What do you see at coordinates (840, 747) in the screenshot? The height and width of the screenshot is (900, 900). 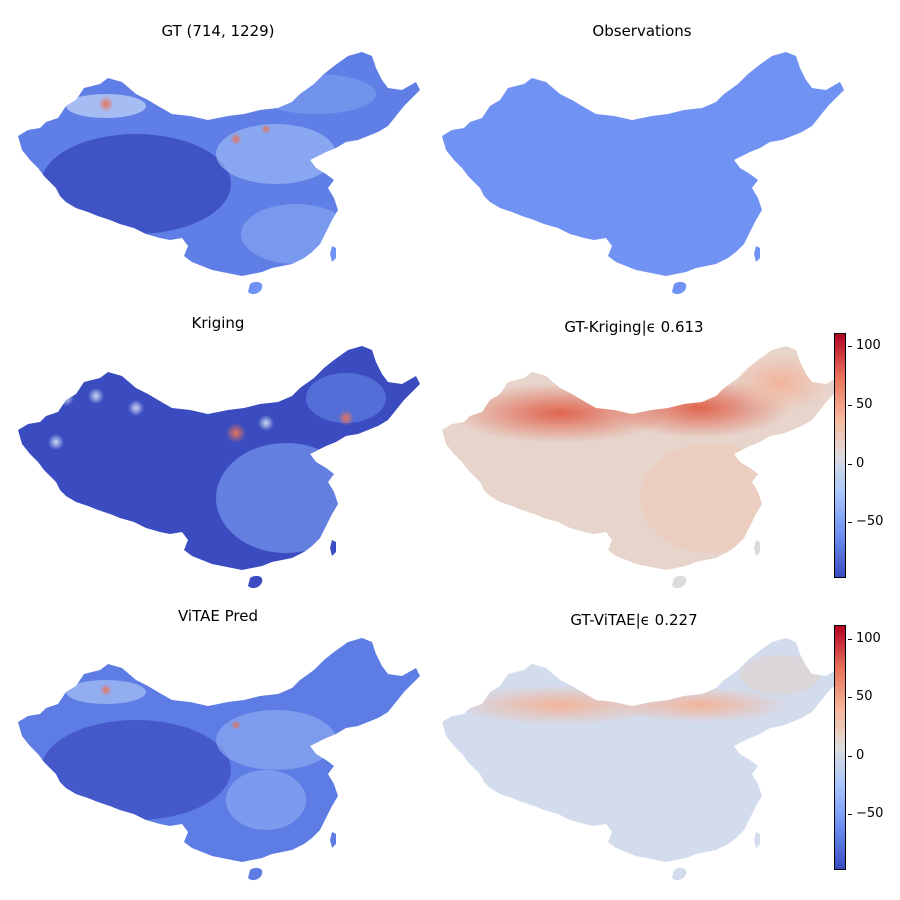 I see `colorbar-vitae` at bounding box center [840, 747].